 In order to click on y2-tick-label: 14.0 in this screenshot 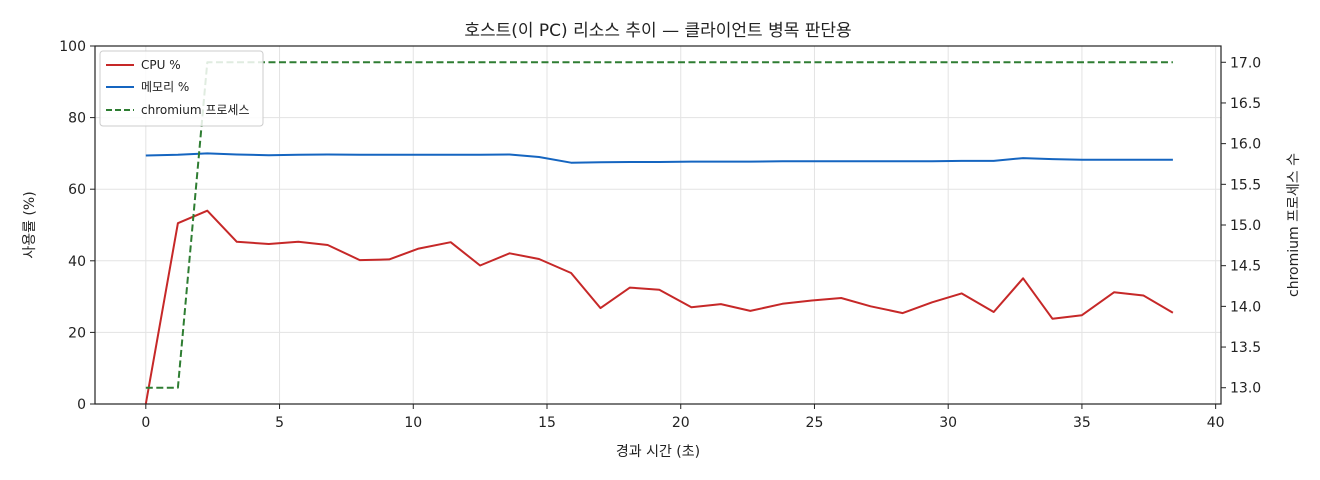, I will do `click(1245, 307)`.